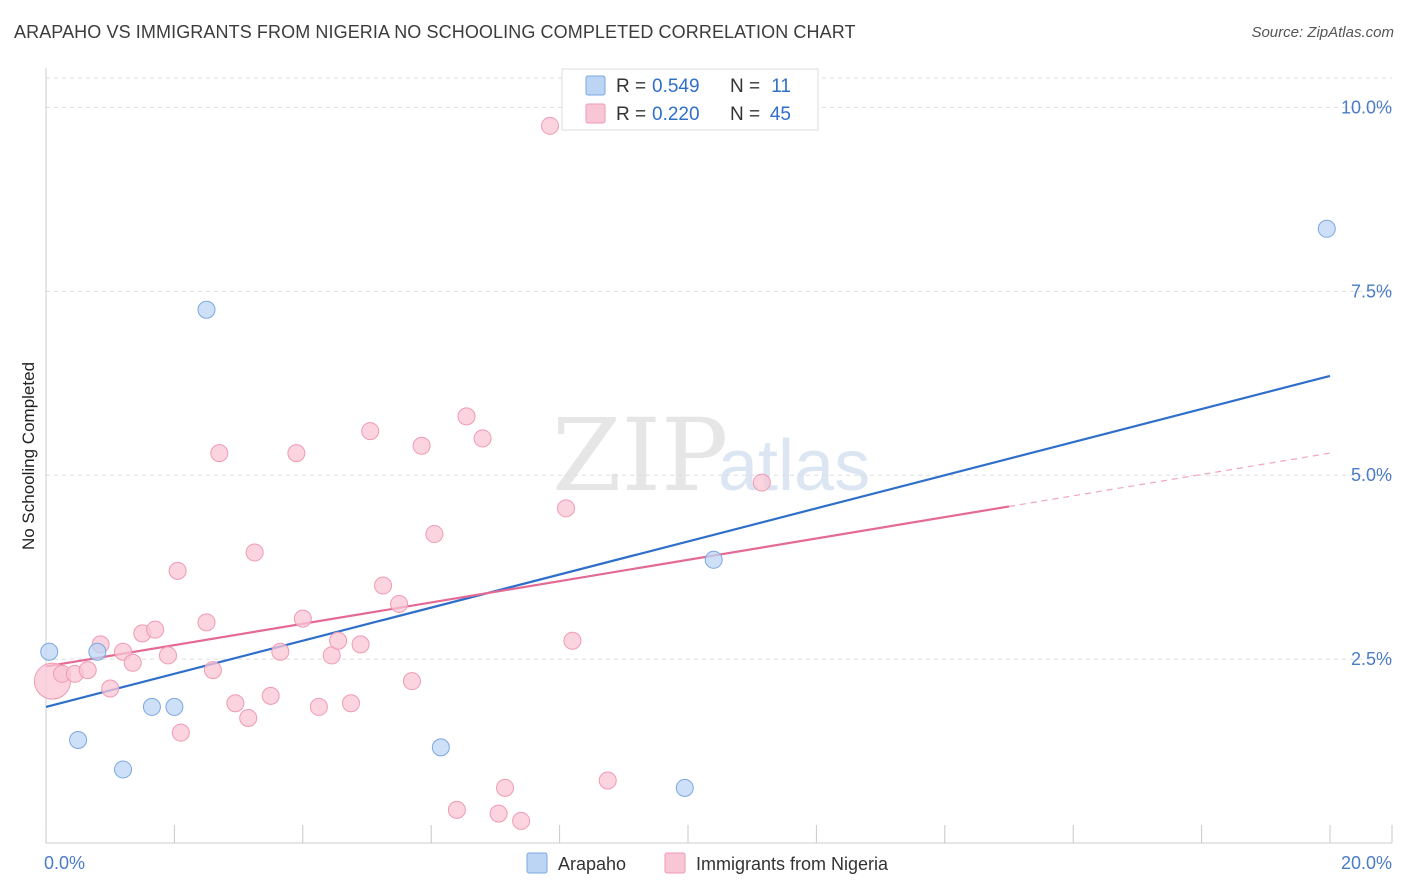 Image resolution: width=1406 pixels, height=892 pixels. What do you see at coordinates (676, 114) in the screenshot?
I see `legend-r-value: 0.220` at bounding box center [676, 114].